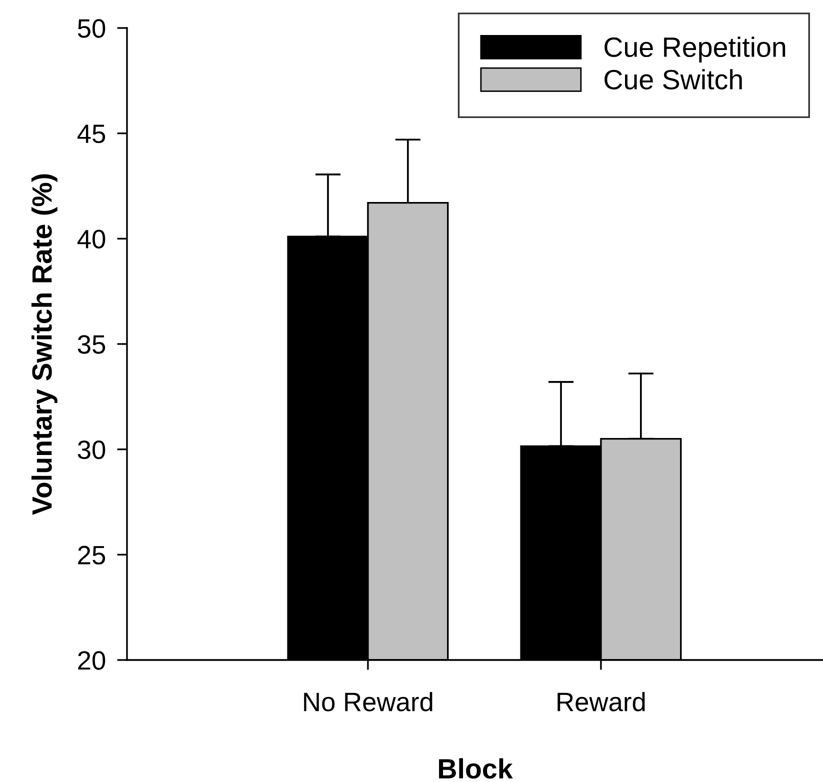 The image size is (823, 782). I want to click on y-tick-label: 20, so click(92, 660).